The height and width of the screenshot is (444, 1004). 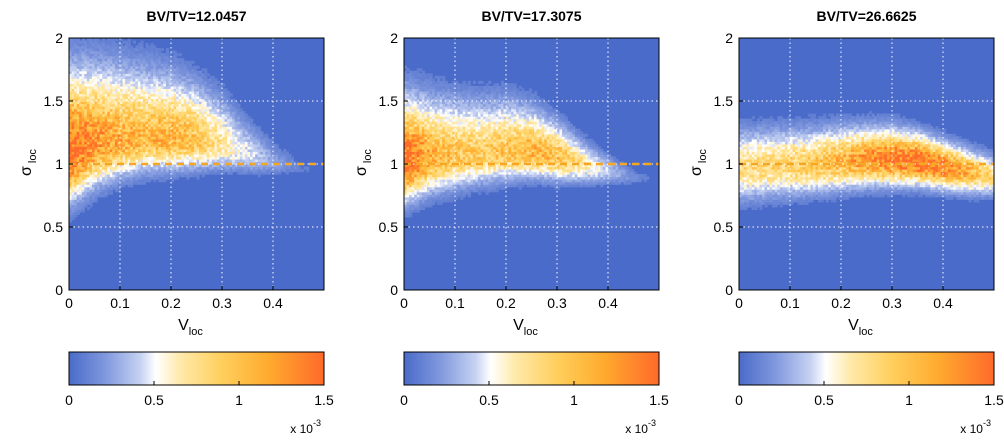 I want to click on colorbar-tick-label: 1.5, so click(x=324, y=400).